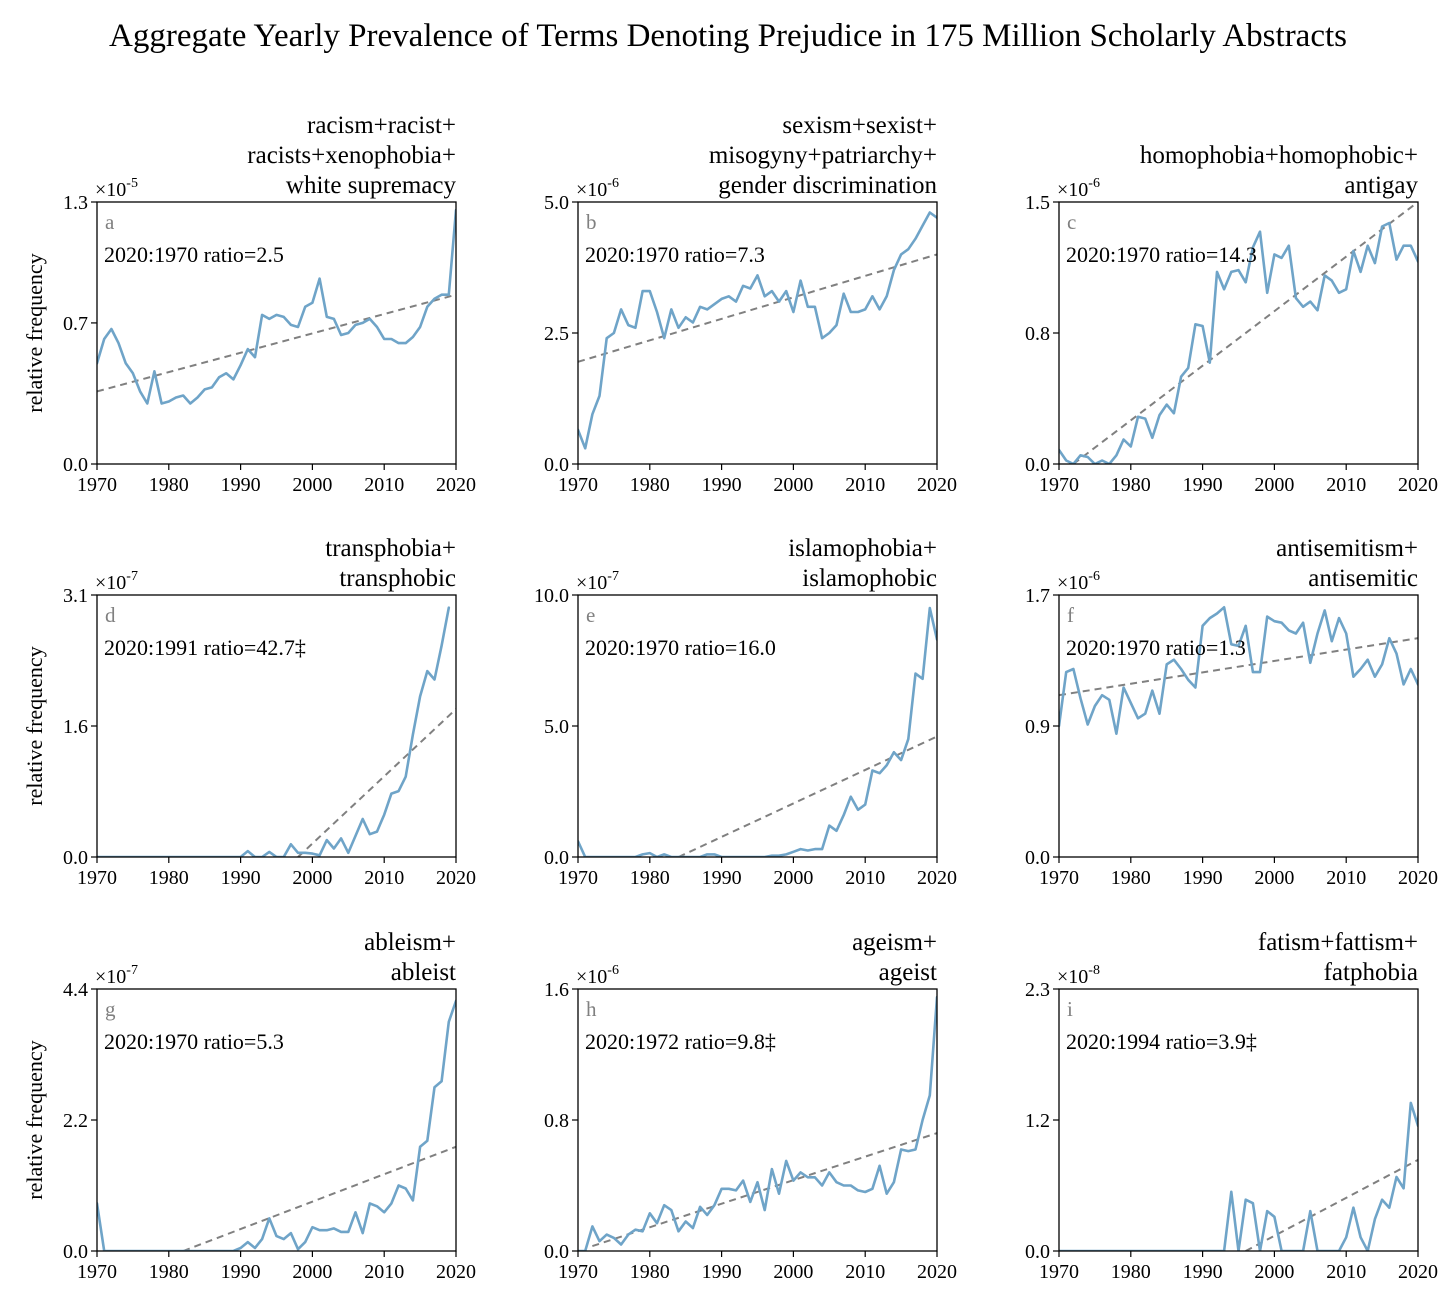  Describe the element at coordinates (1338, 942) in the screenshot. I see `panel-title-line: fatism+fattism+` at that location.